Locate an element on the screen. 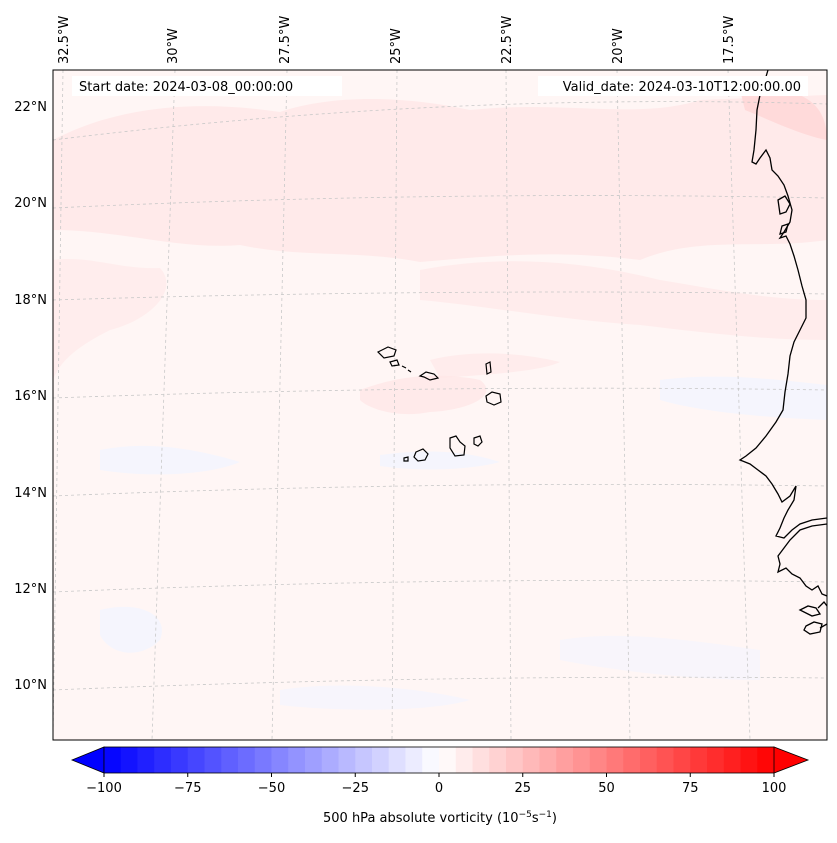  latitude-labels: 22°N 20°N 18°N 16°N 14°N 12°N 10°N is located at coordinates (30, 396).